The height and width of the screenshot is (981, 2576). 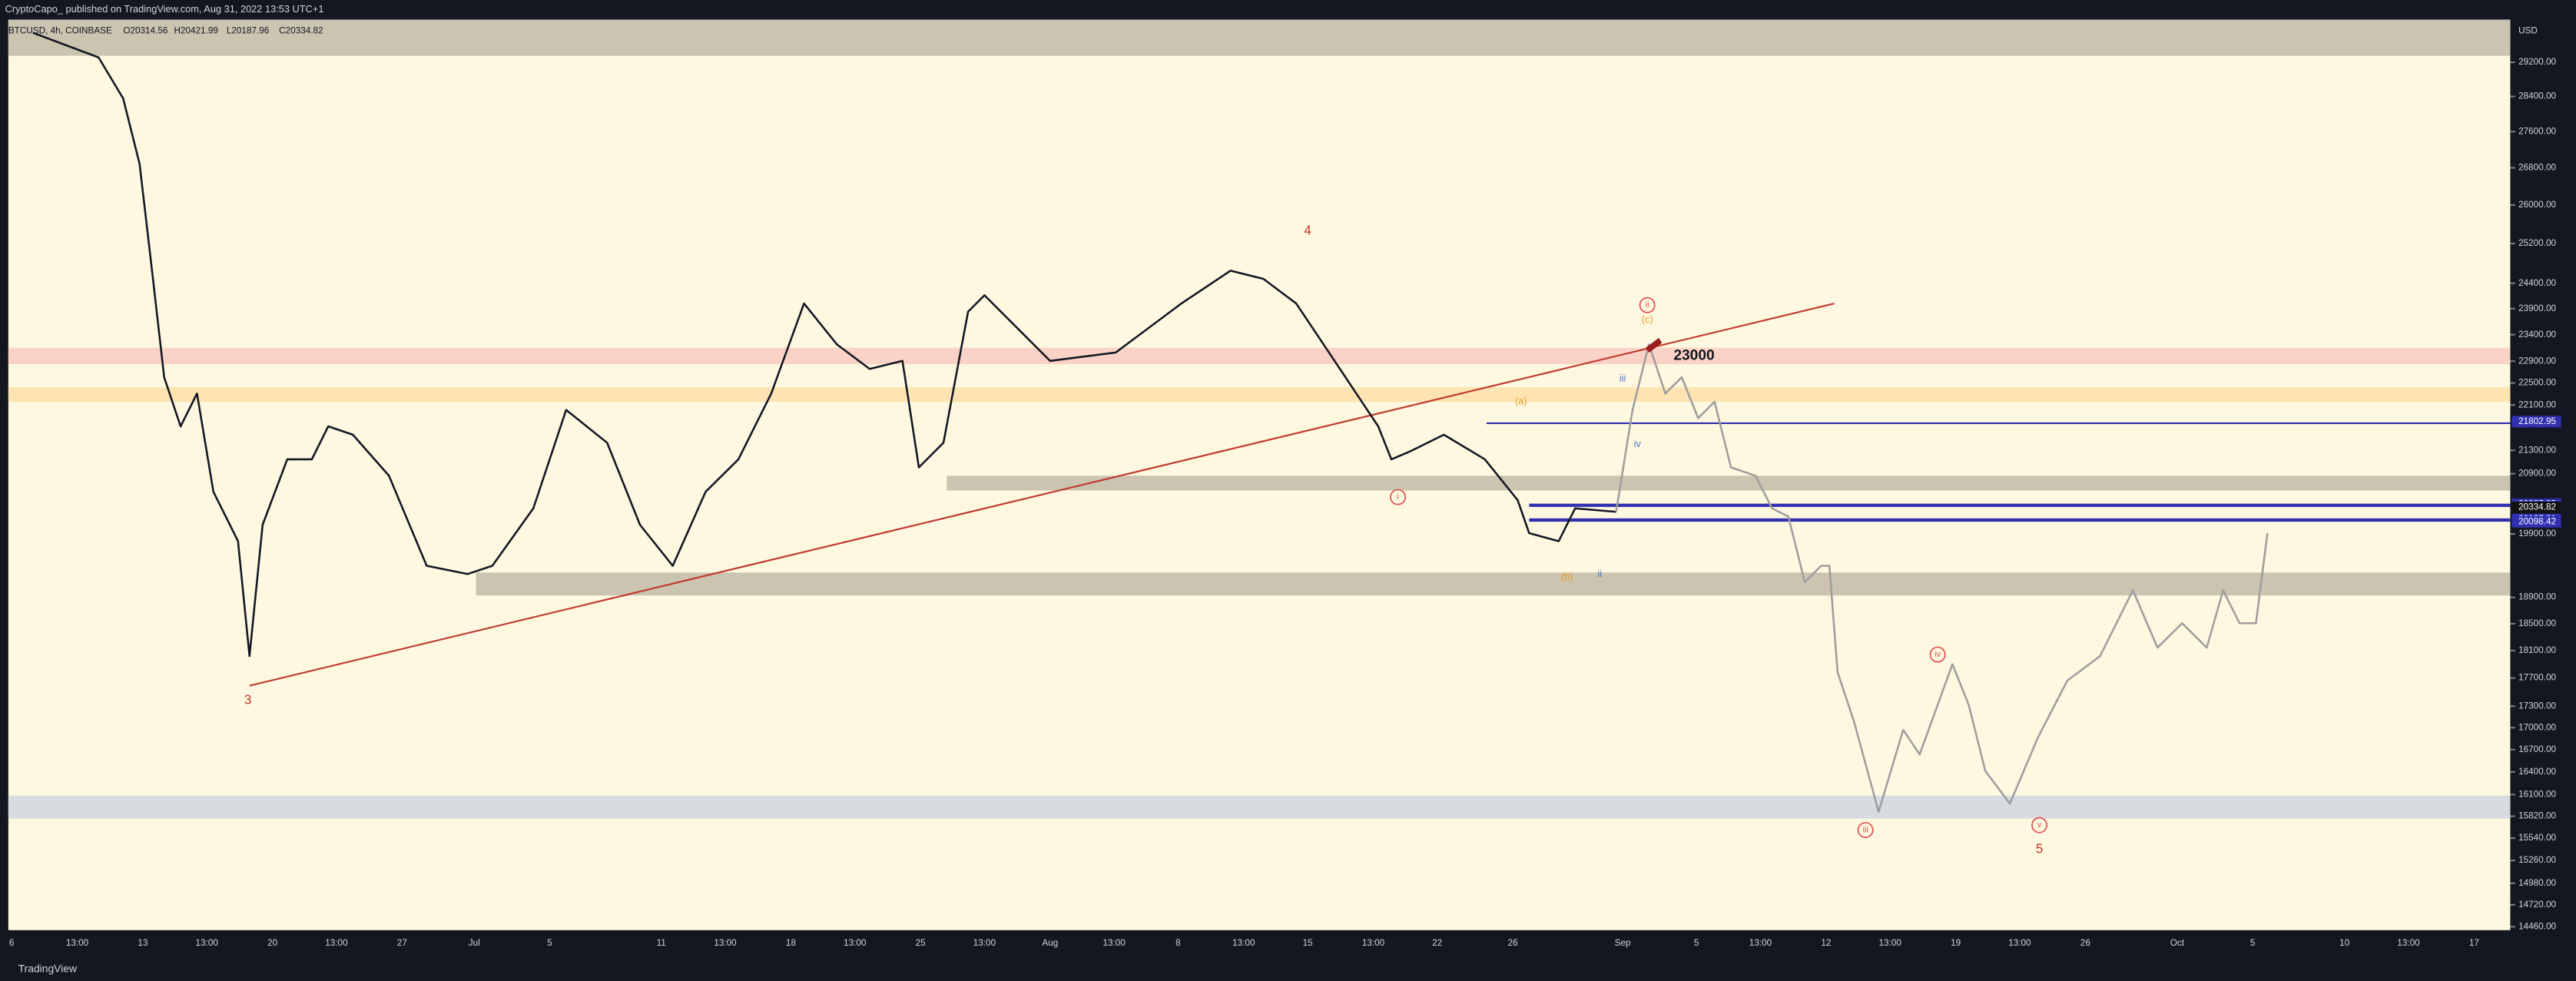 I want to click on time-label: 20, so click(x=272, y=943).